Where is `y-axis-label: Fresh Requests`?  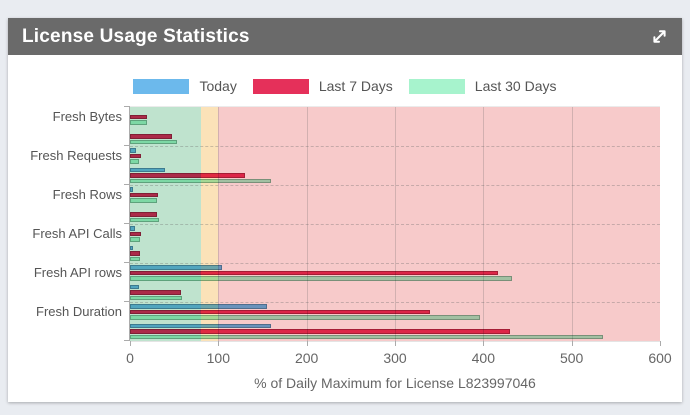
y-axis-label: Fresh Requests is located at coordinates (76, 155).